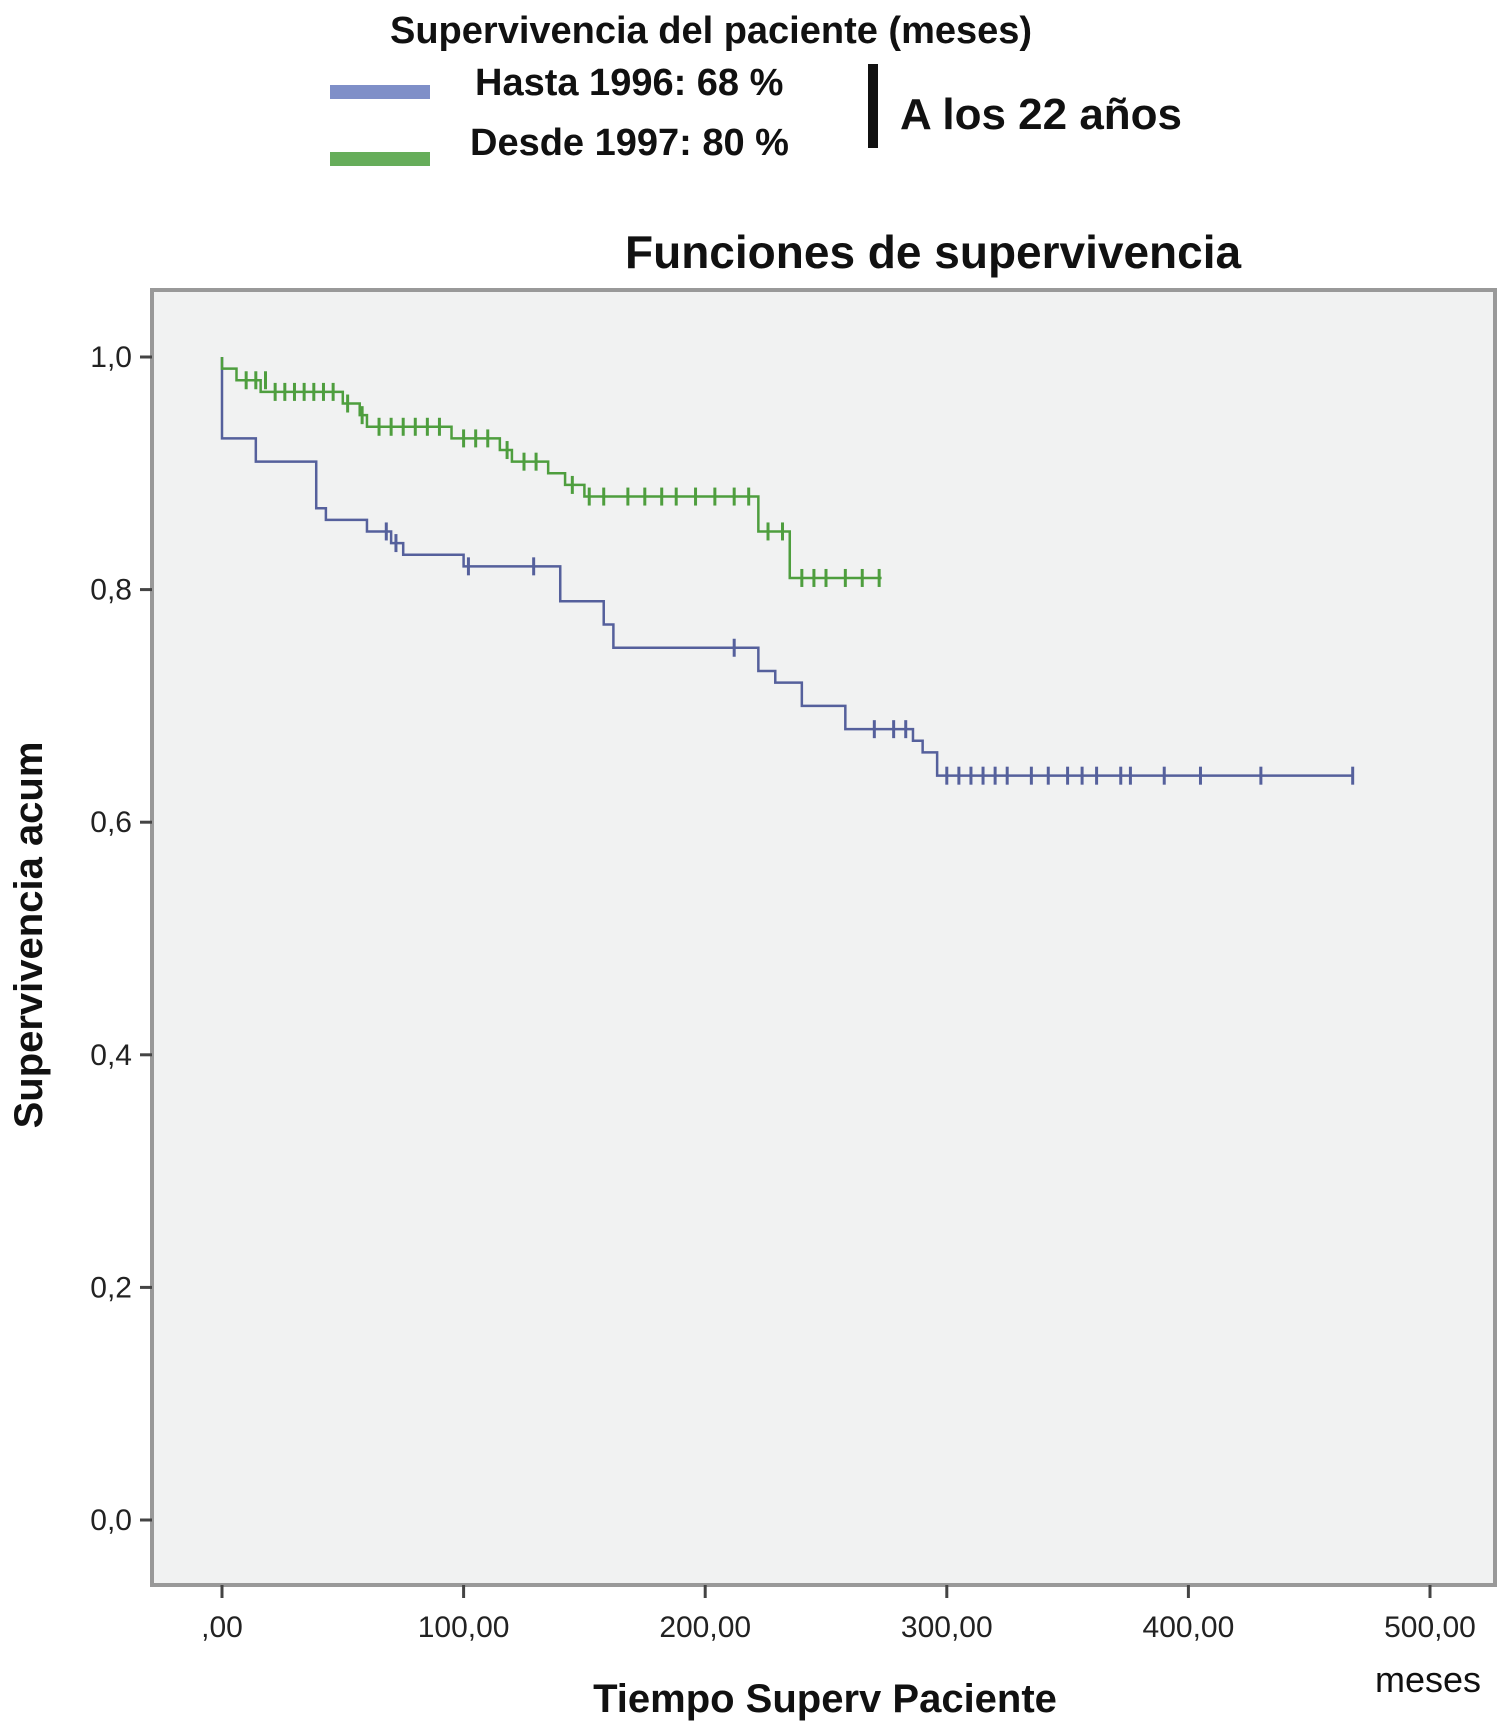 The width and height of the screenshot is (1500, 1731). Describe the element at coordinates (111, 1055) in the screenshot. I see `y-tick-label: 0,4` at that location.